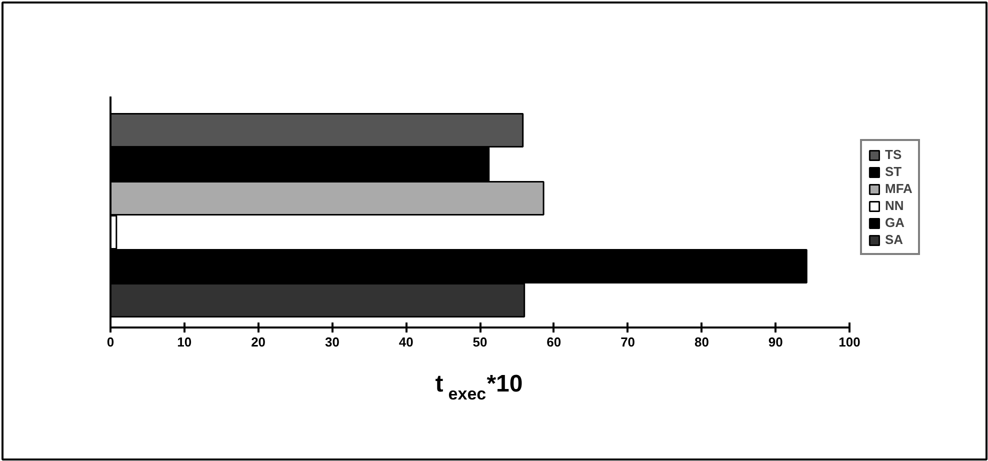  Describe the element at coordinates (406, 342) in the screenshot. I see `x-tick-label: 40` at that location.